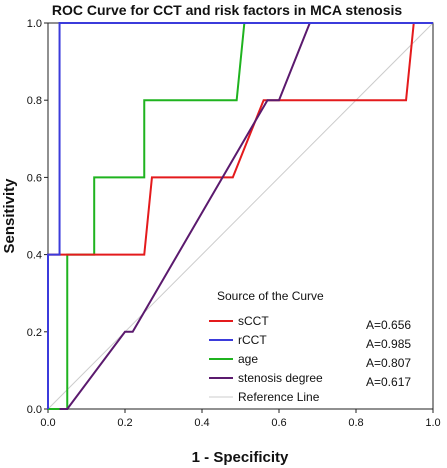  Describe the element at coordinates (47, 423) in the screenshot. I see `x-tick-label: 0.0` at that location.